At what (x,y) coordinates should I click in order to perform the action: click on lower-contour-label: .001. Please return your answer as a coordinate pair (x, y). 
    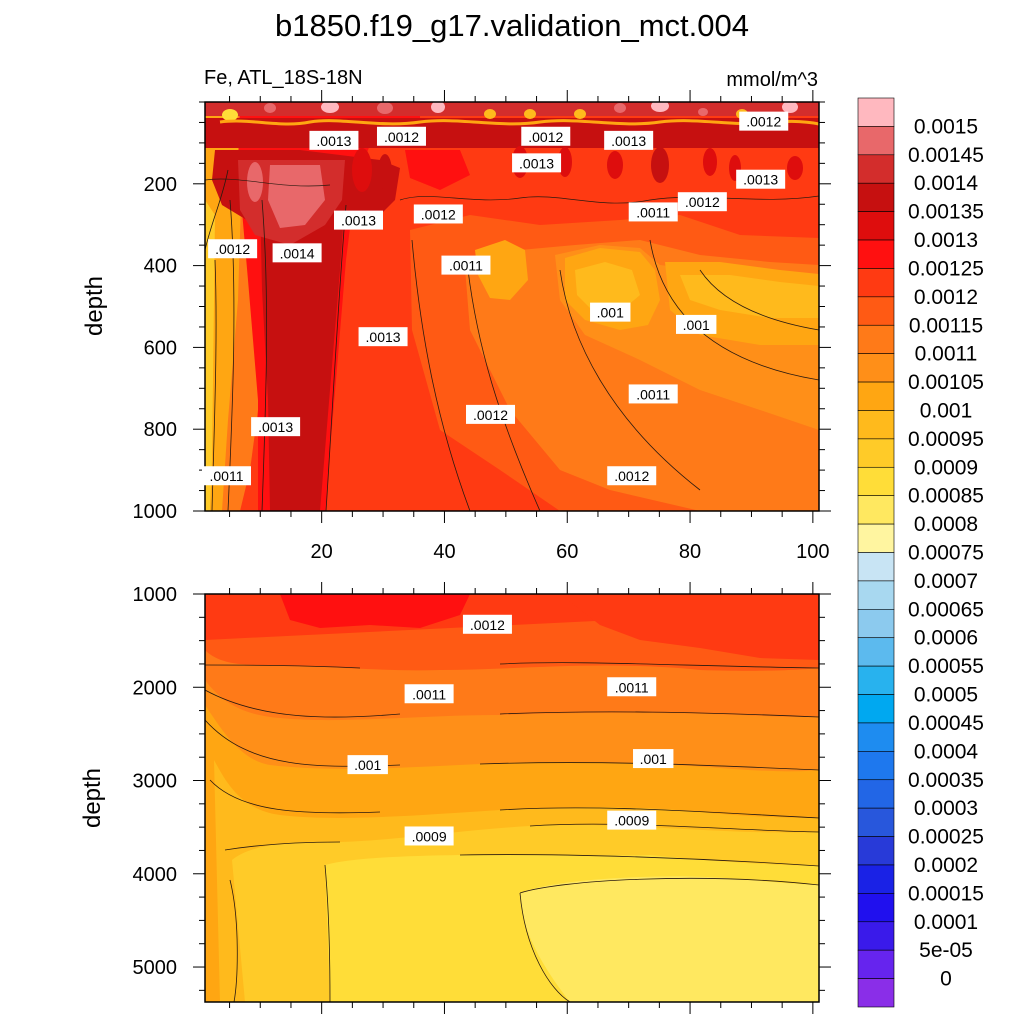
    Looking at the image, I should click on (367, 765).